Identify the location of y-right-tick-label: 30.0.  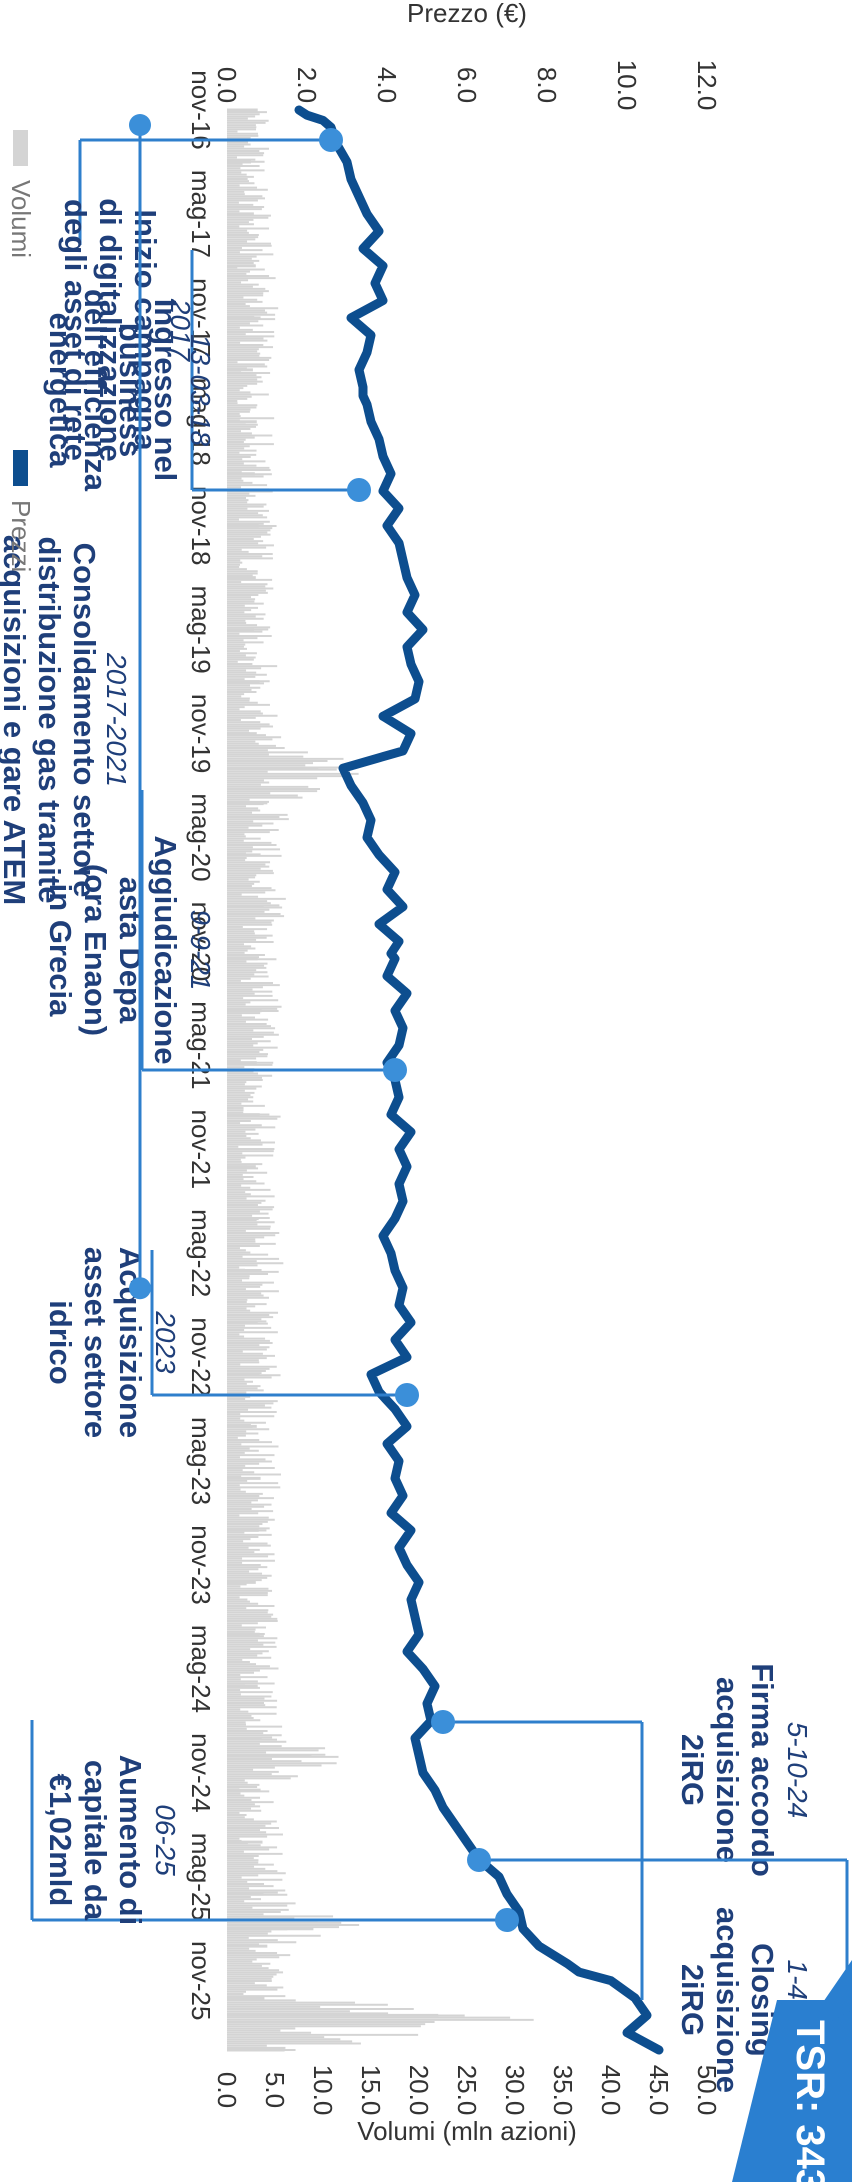
(515, 2090).